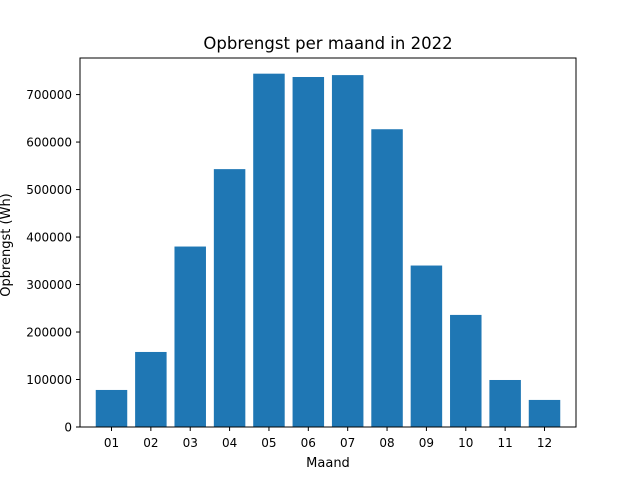 The width and height of the screenshot is (640, 484). I want to click on y-tick-label: 400000, so click(49, 238).